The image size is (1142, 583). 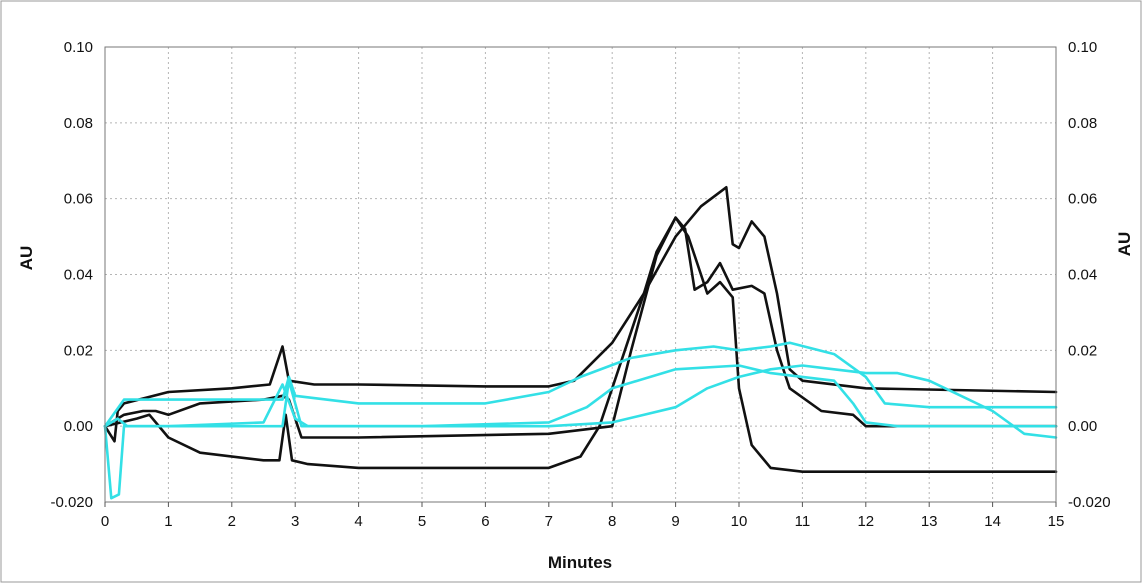 I want to click on y-tick-label-left: 0.06, so click(x=78, y=199).